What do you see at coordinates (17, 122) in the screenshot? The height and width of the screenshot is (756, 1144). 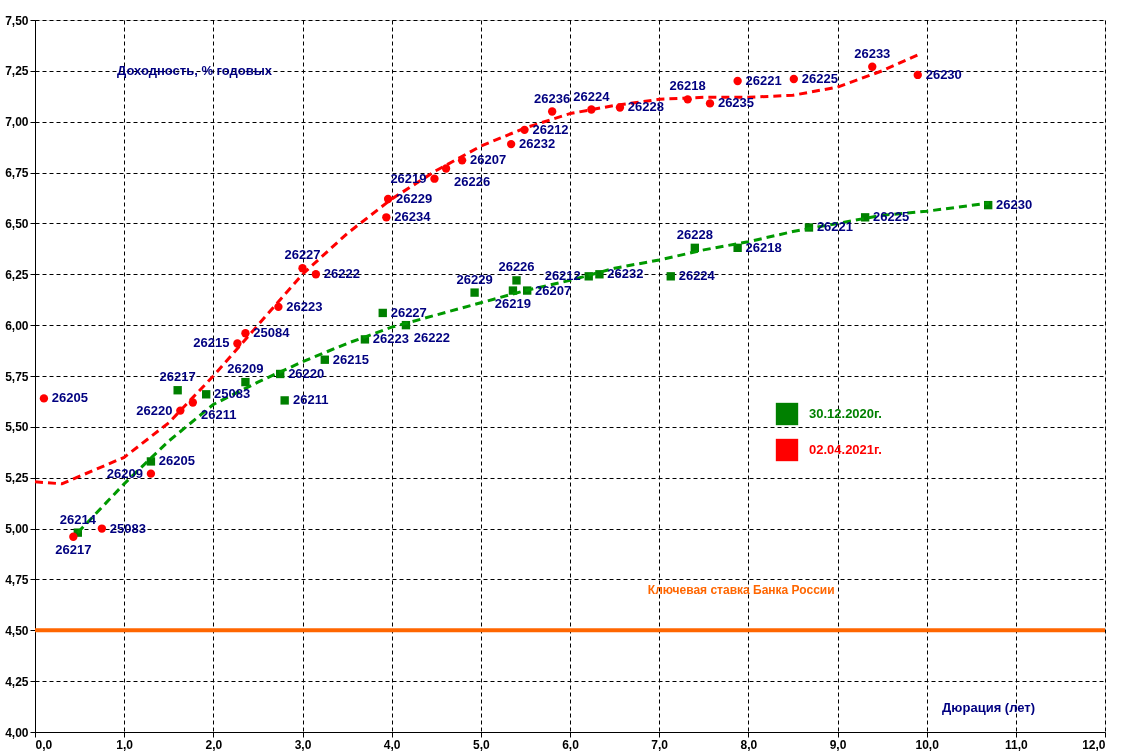 I see `y-tick-label: 7,00` at bounding box center [17, 122].